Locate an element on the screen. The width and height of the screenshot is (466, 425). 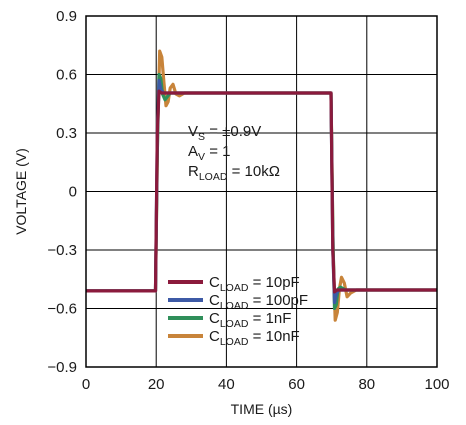
y-axis-label: VOLTAGE (V) is located at coordinates (21, 191).